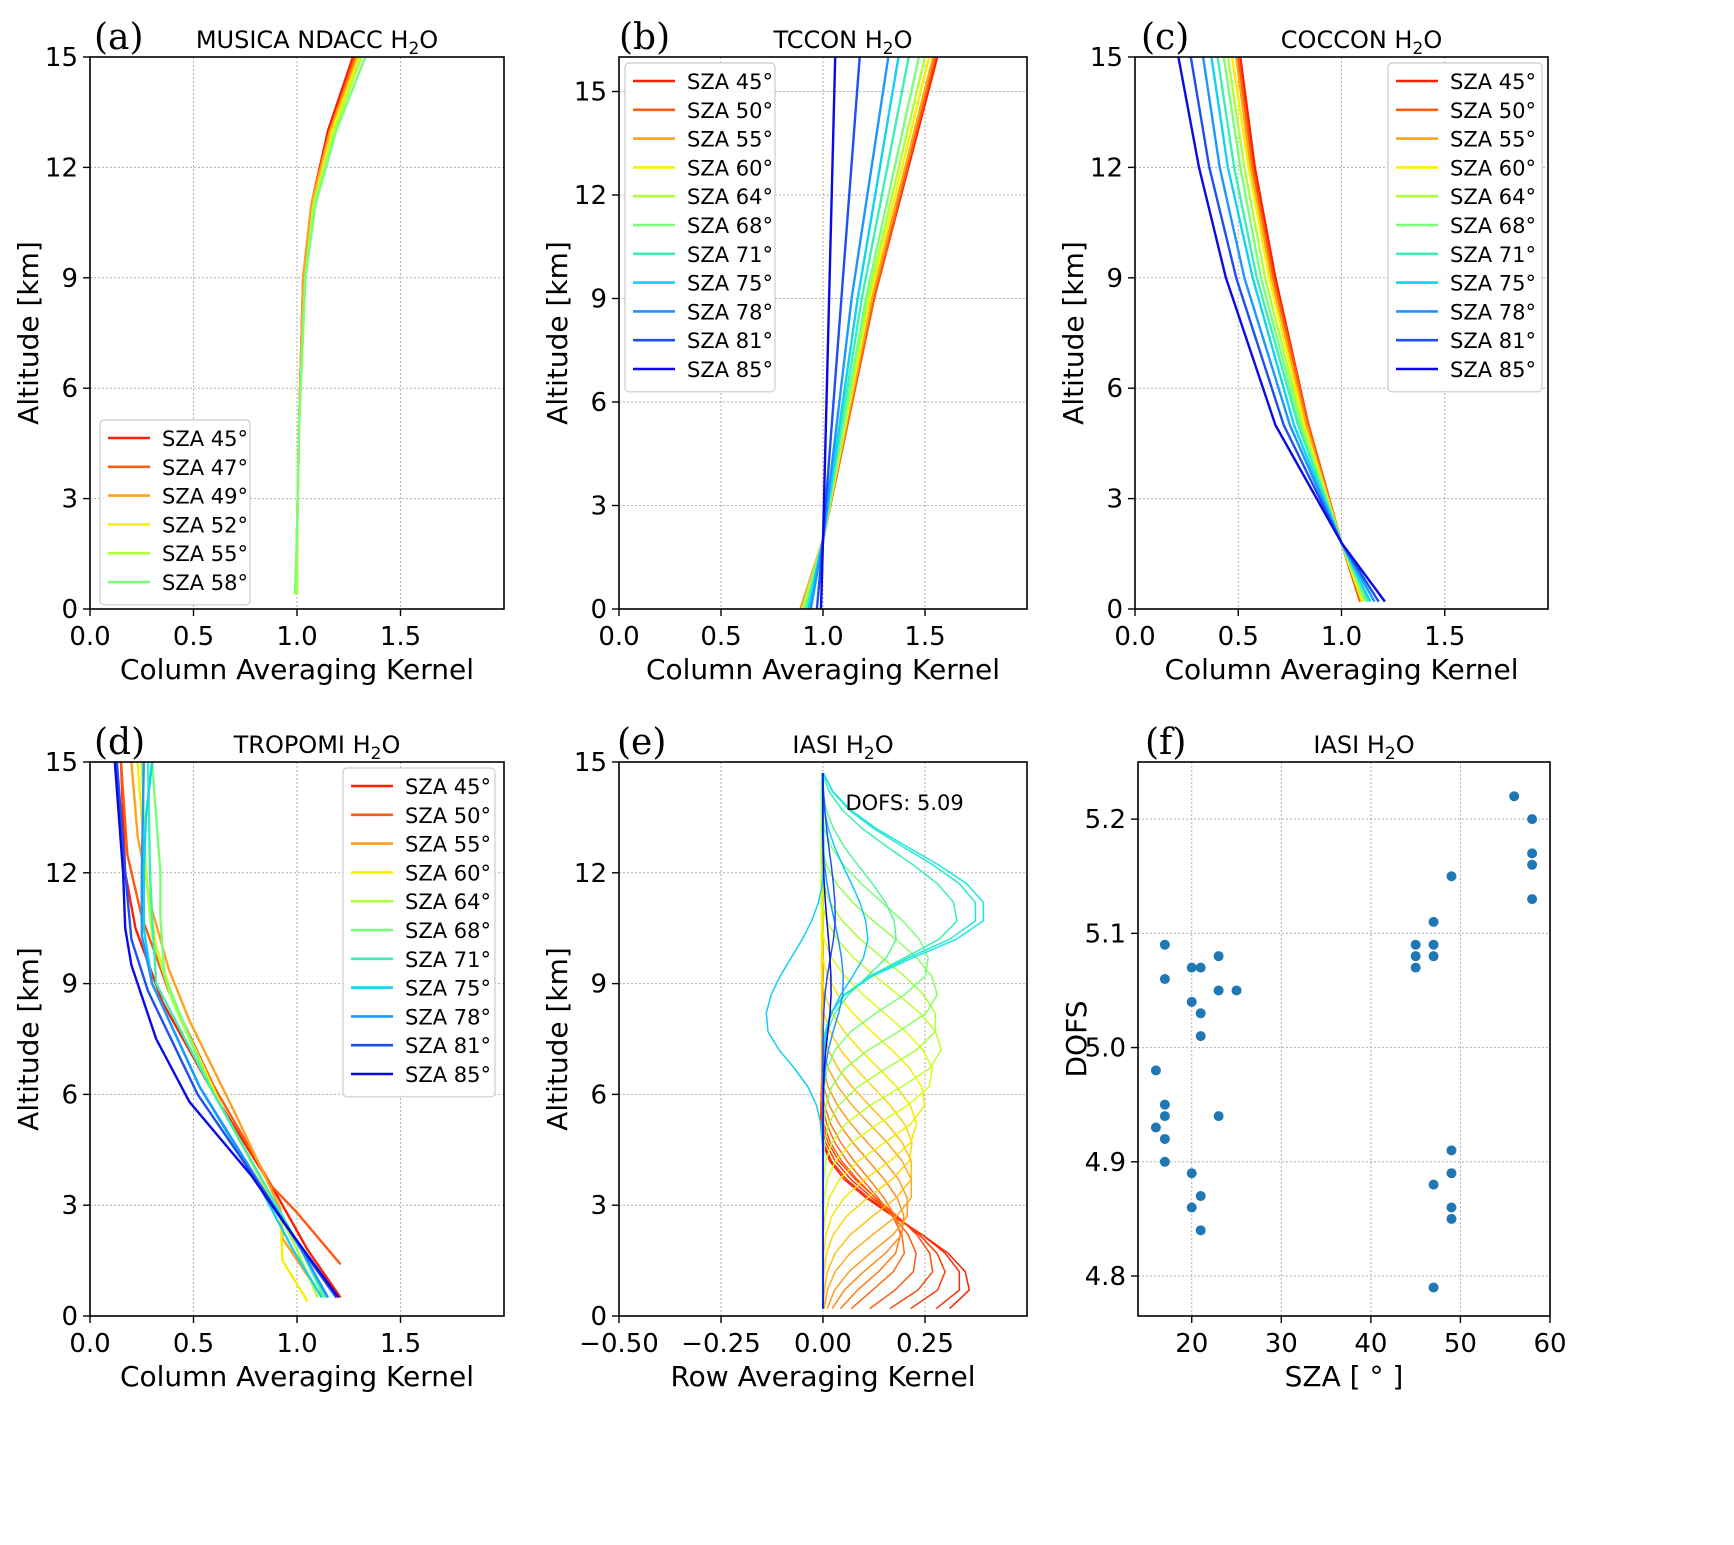 The height and width of the screenshot is (1545, 1734). I want to click on dofs-annotation: DOFS: 5.09, so click(904, 803).